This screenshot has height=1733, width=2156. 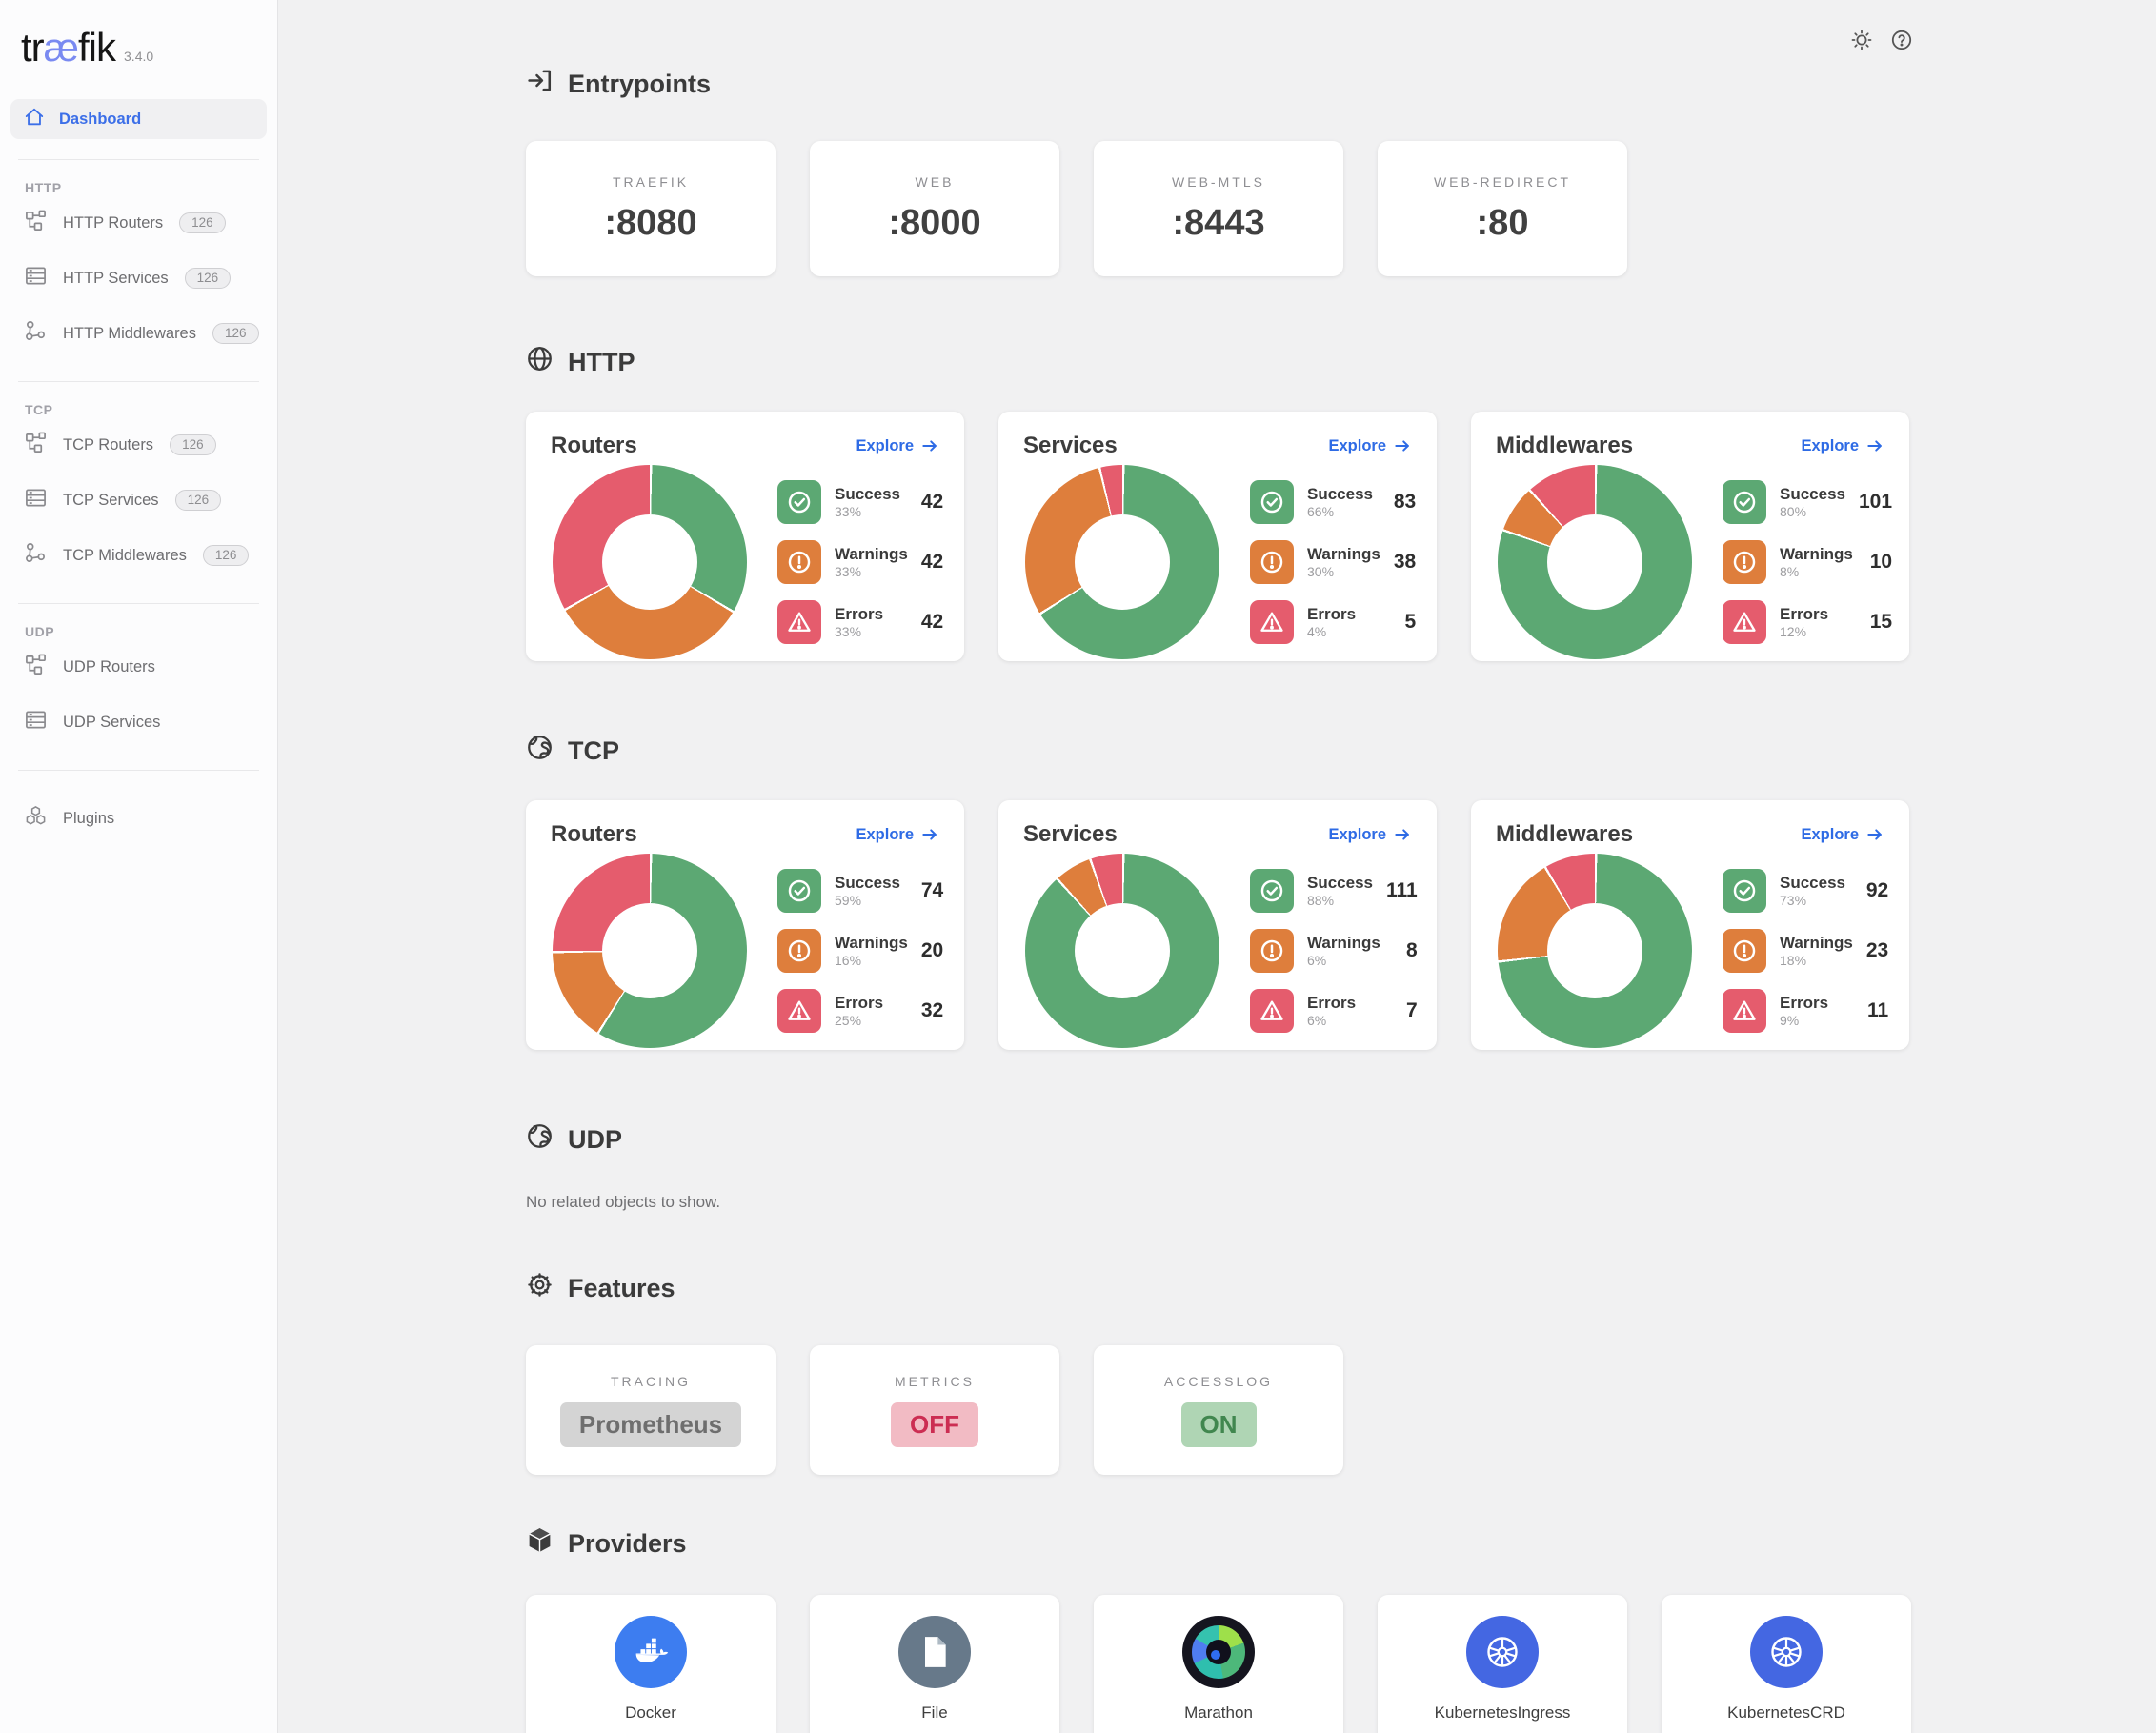 What do you see at coordinates (44, 187) in the screenshot?
I see `sidebar-section-http: HTTP` at bounding box center [44, 187].